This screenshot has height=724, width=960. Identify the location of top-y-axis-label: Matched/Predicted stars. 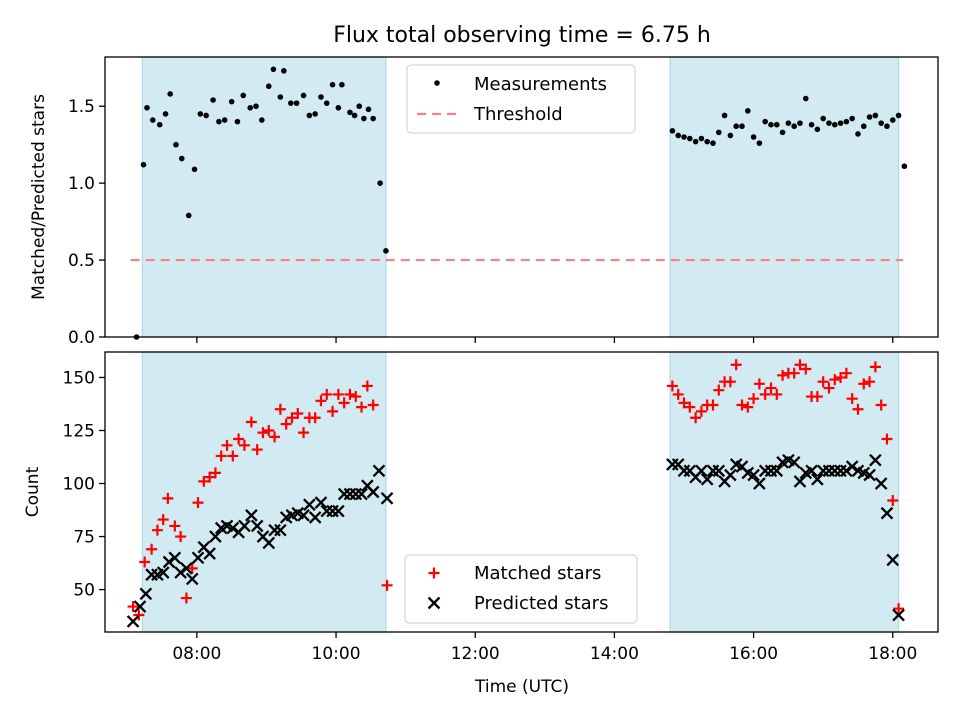
(39, 197).